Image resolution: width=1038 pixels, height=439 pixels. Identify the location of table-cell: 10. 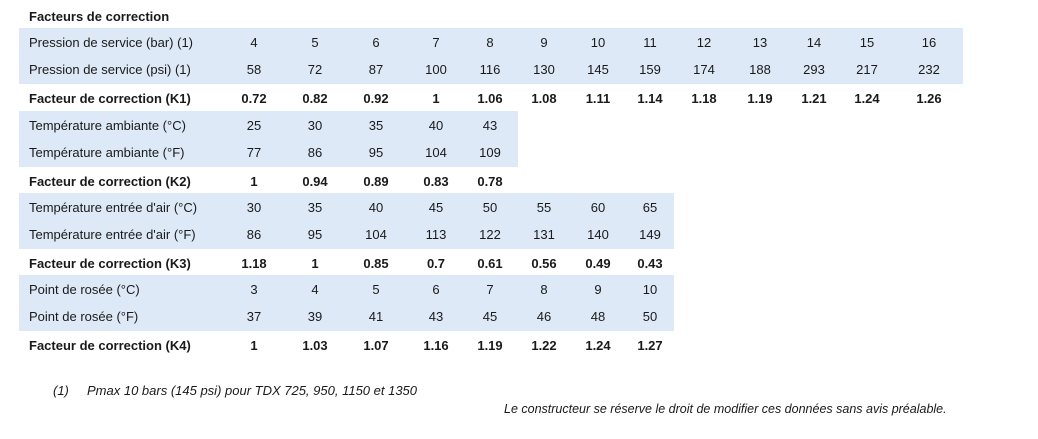
(598, 42).